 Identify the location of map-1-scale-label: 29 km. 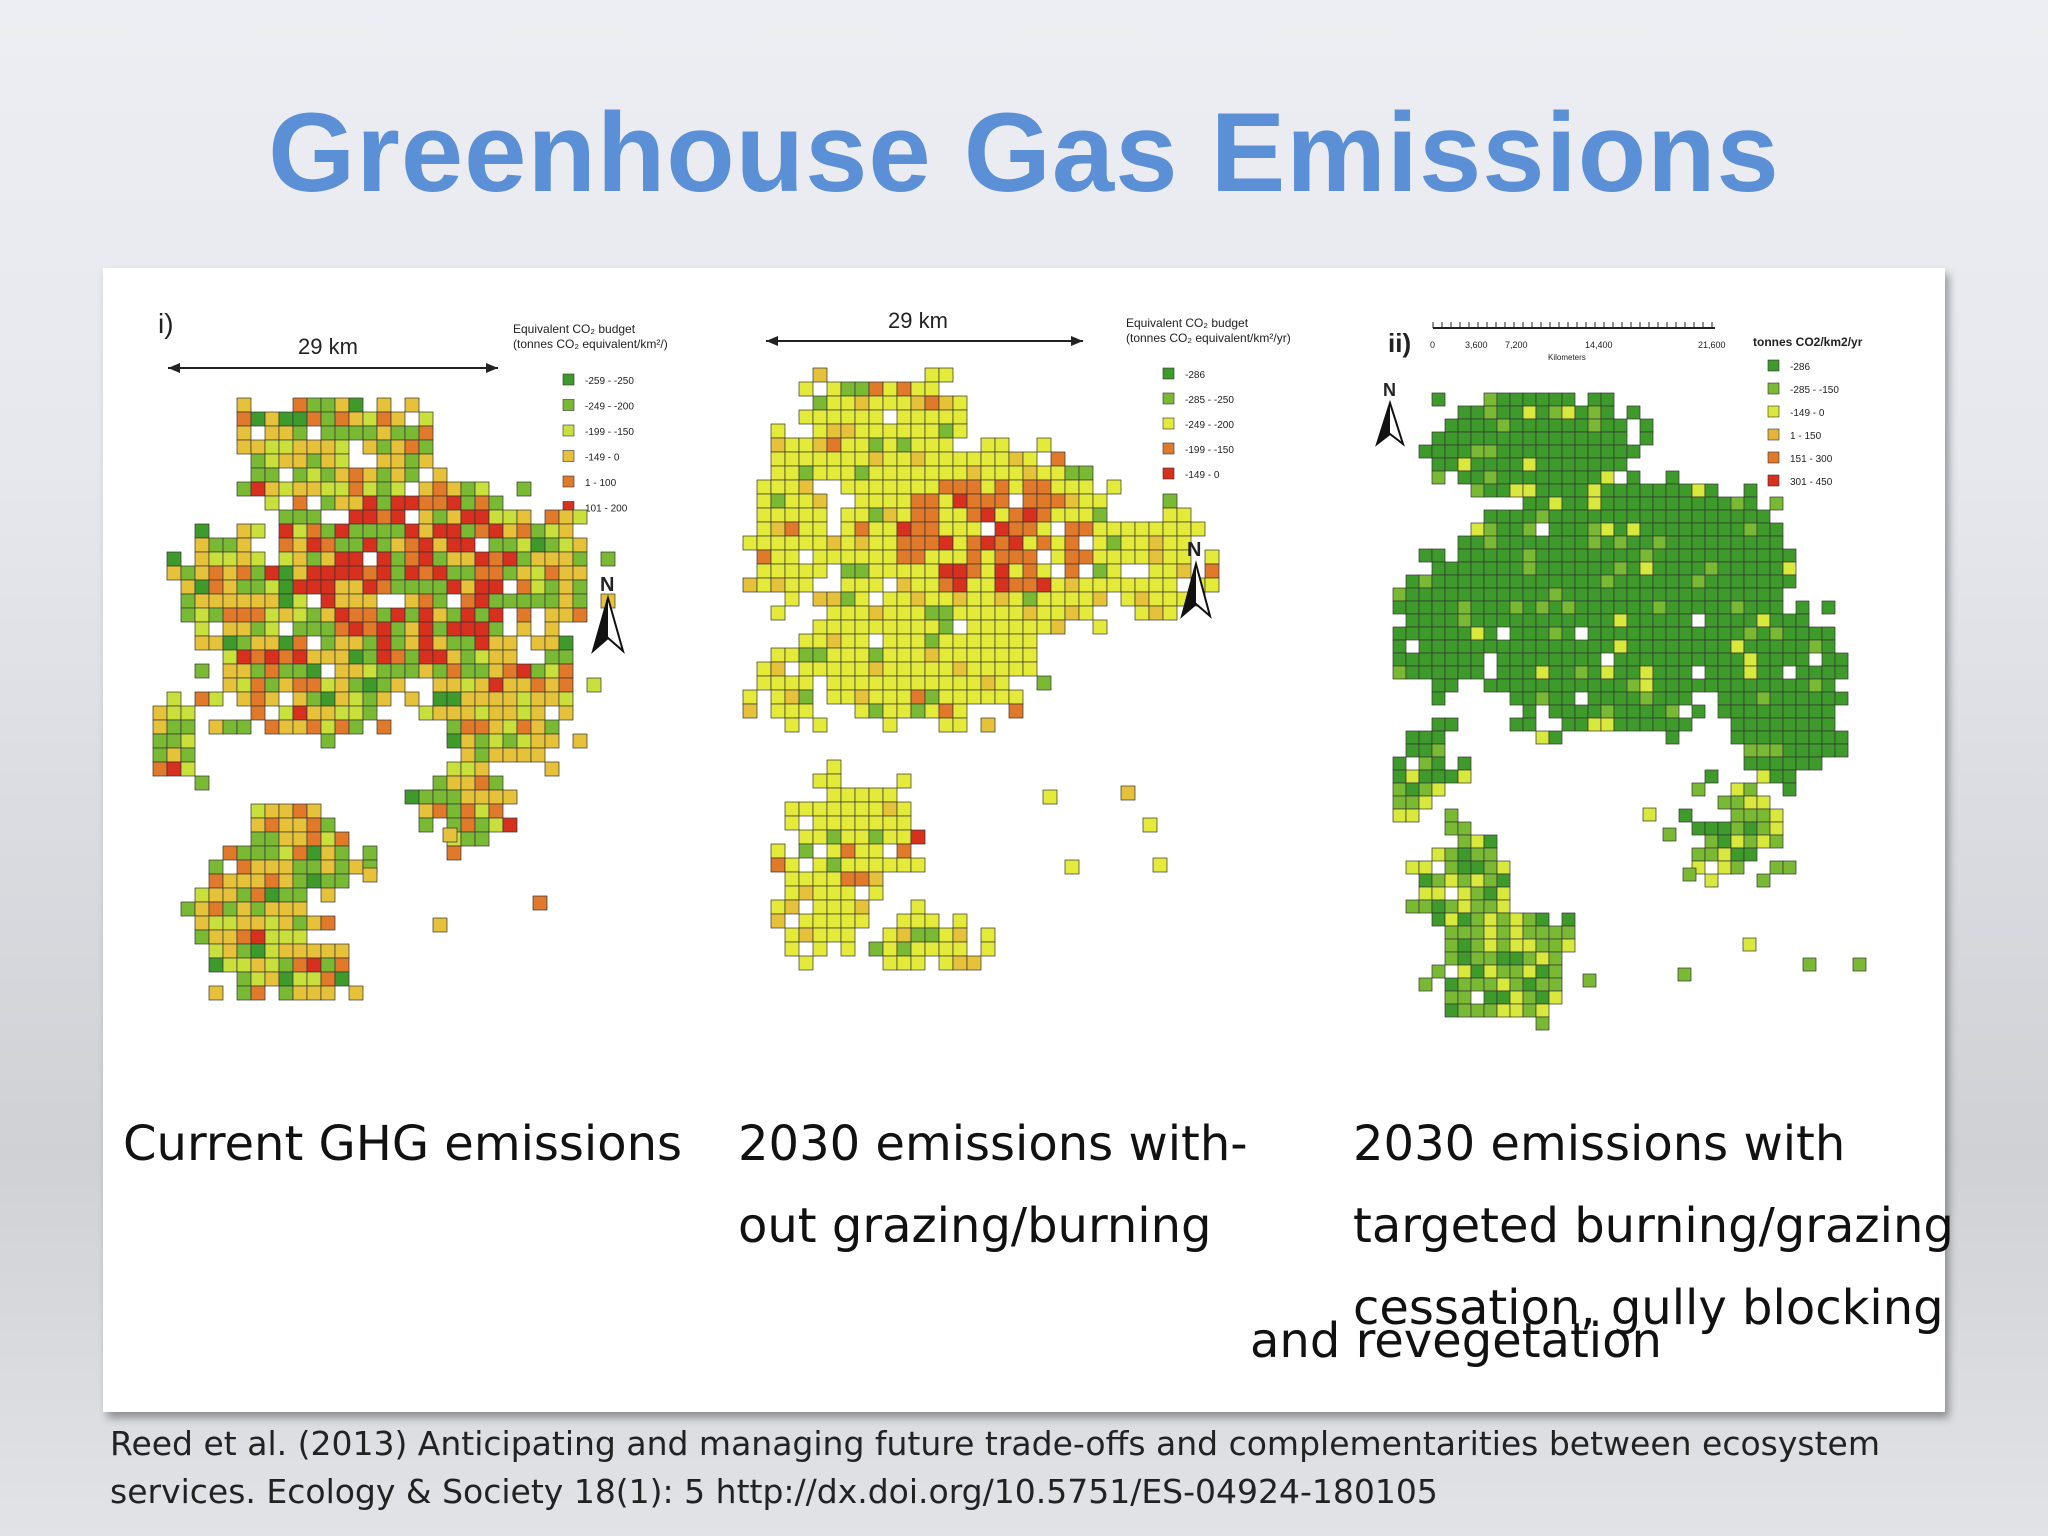
(328, 346).